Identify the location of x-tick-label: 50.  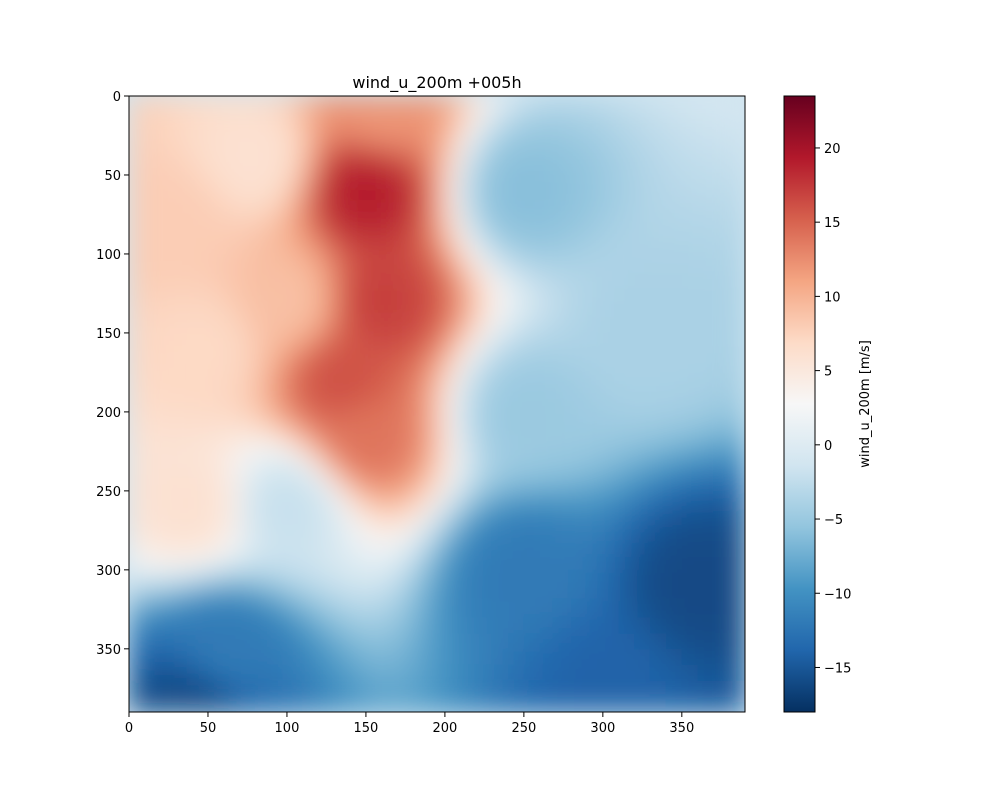
(208, 728).